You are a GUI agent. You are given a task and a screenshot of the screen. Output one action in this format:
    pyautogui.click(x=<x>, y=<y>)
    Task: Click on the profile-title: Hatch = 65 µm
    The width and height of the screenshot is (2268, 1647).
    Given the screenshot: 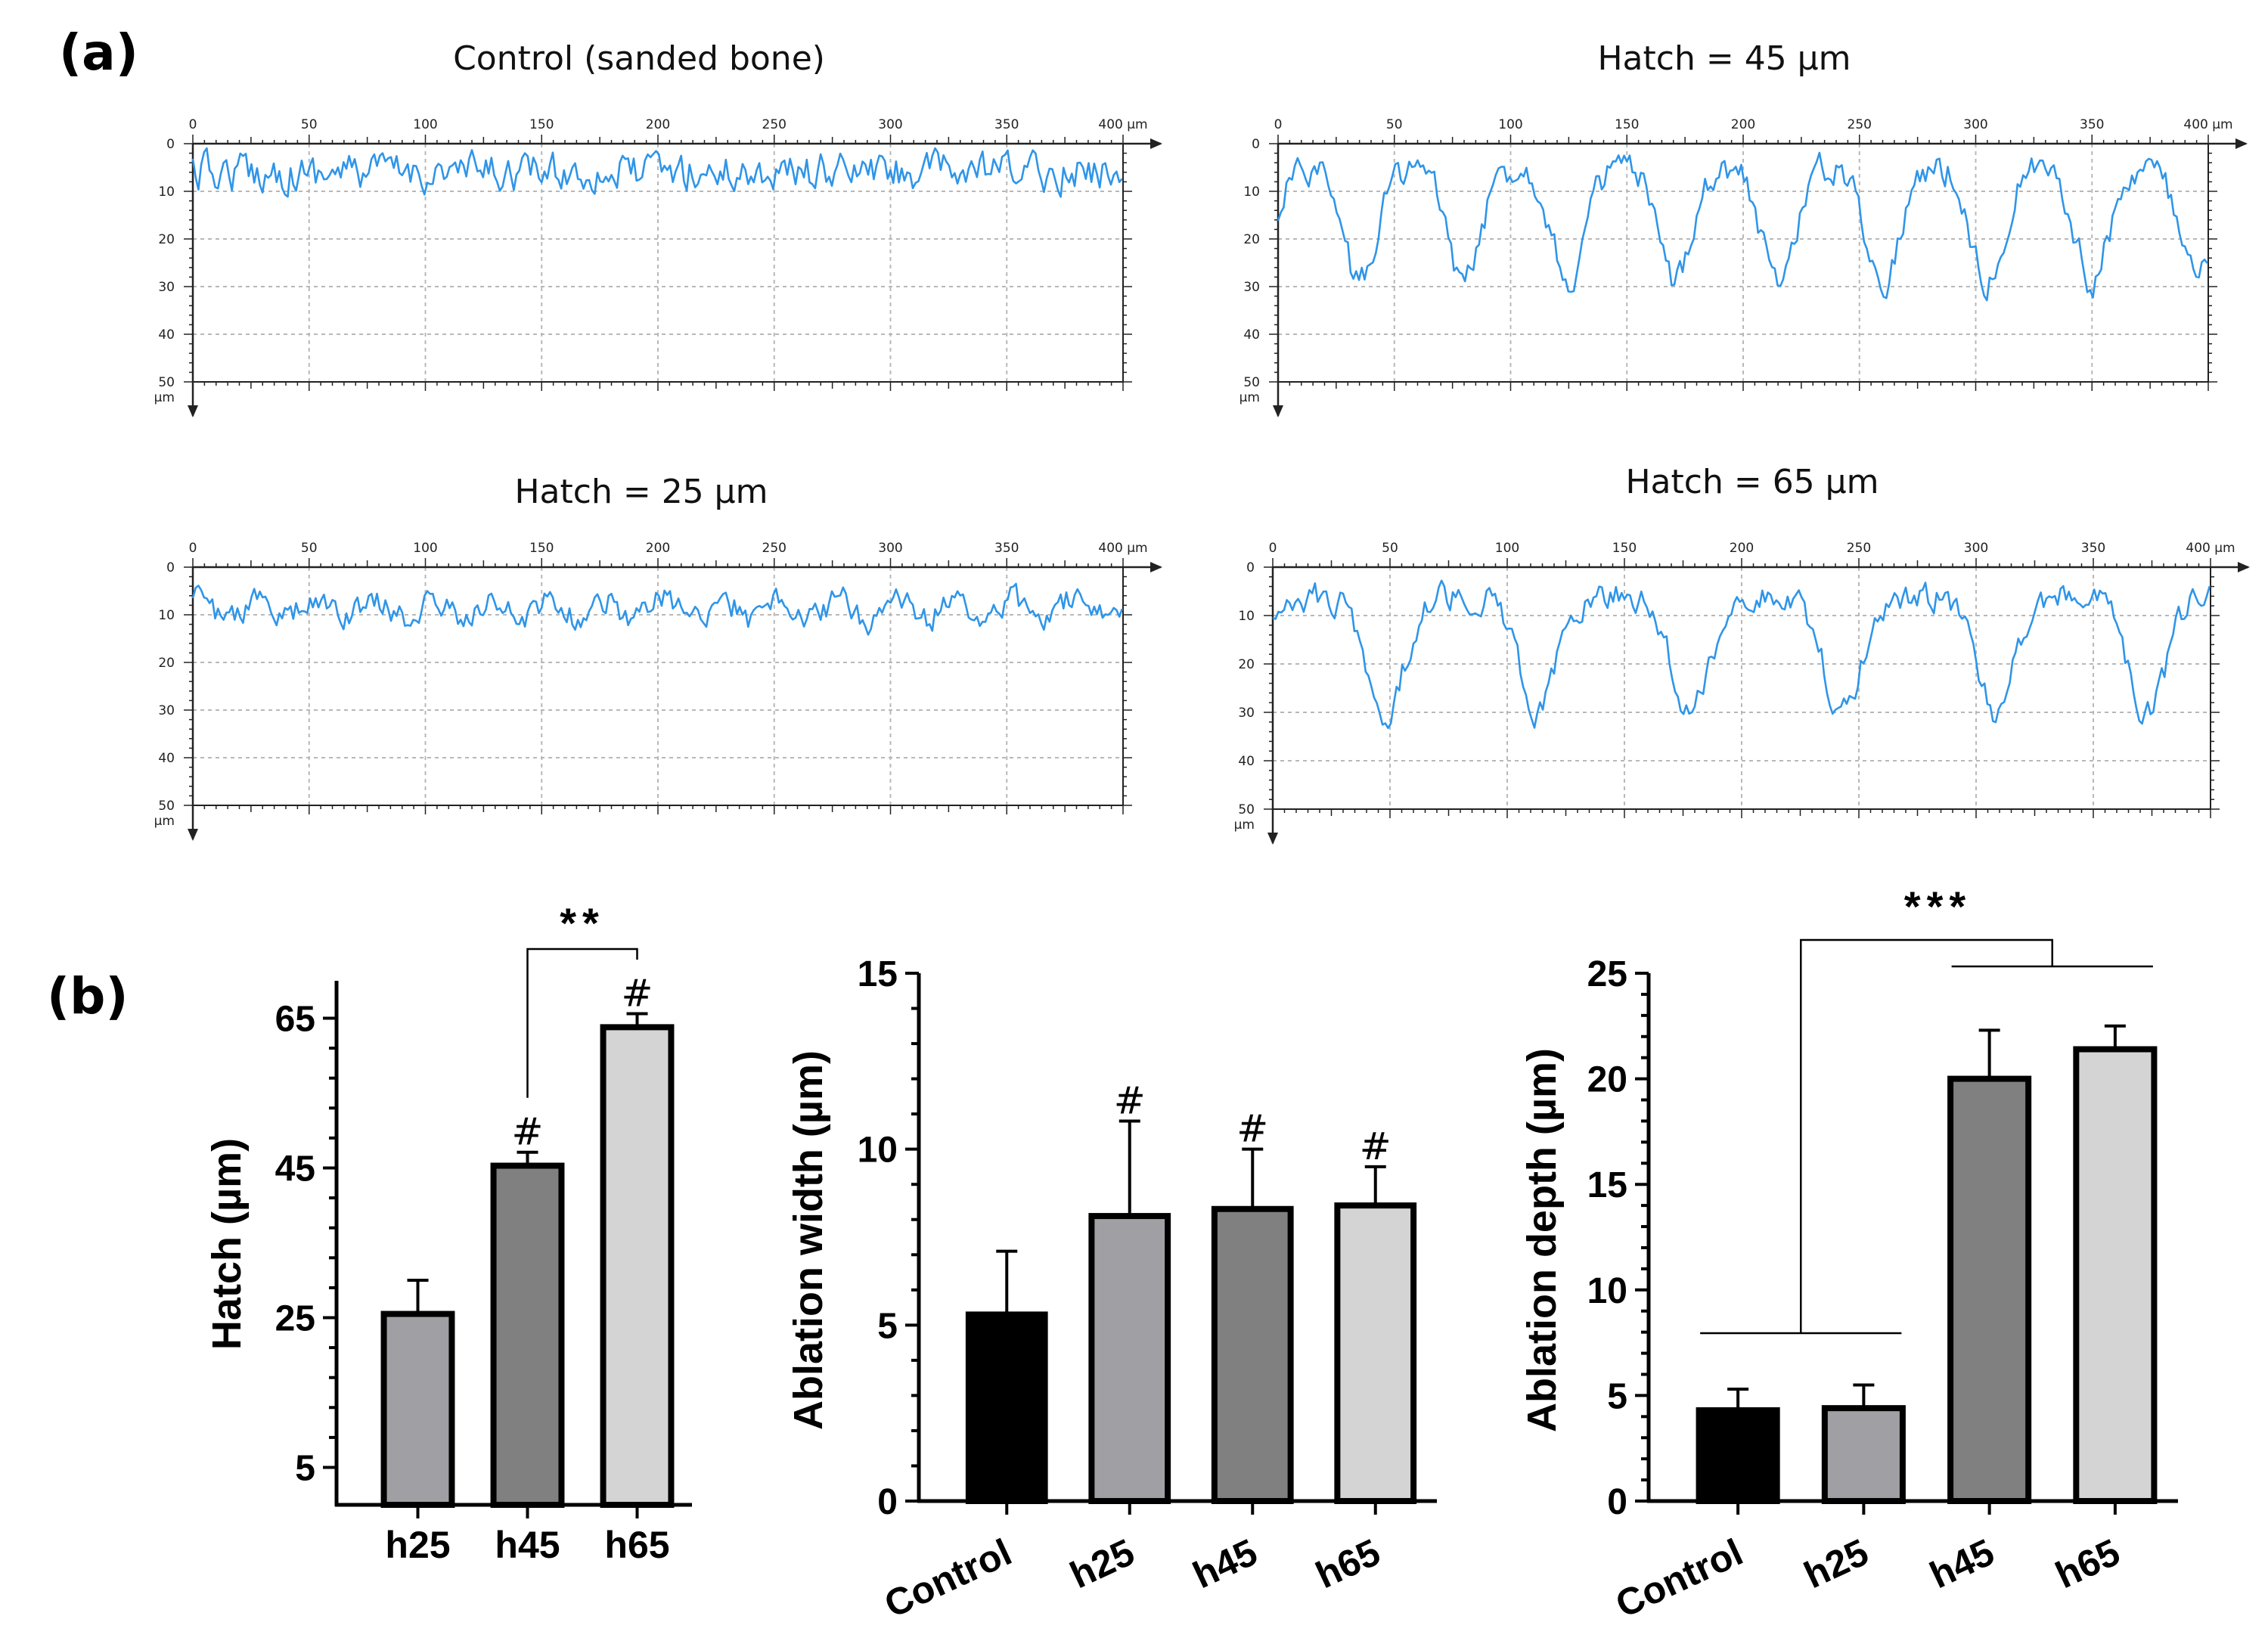 What is the action you would take?
    pyautogui.click(x=1752, y=482)
    